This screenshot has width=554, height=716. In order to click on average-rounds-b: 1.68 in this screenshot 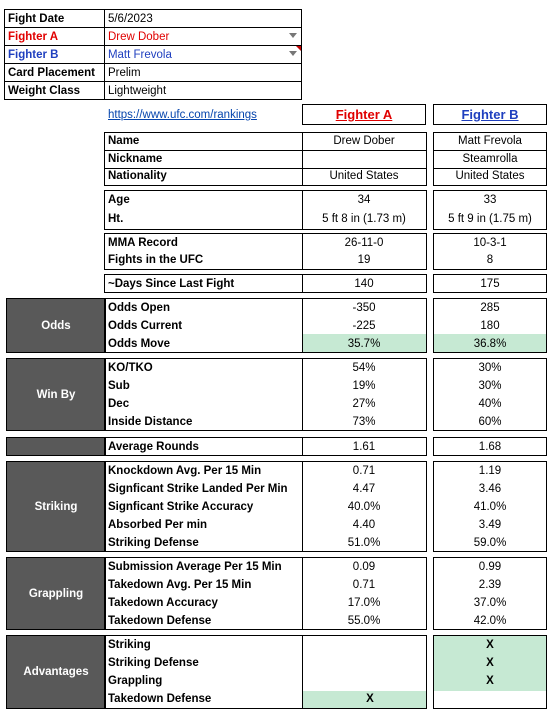, I will do `click(490, 447)`.